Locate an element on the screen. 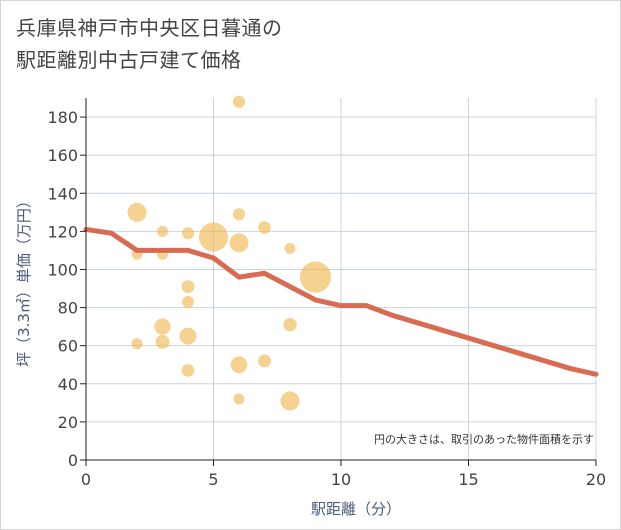 The height and width of the screenshot is (530, 621). y-tick-label: 40 is located at coordinates (68, 384).